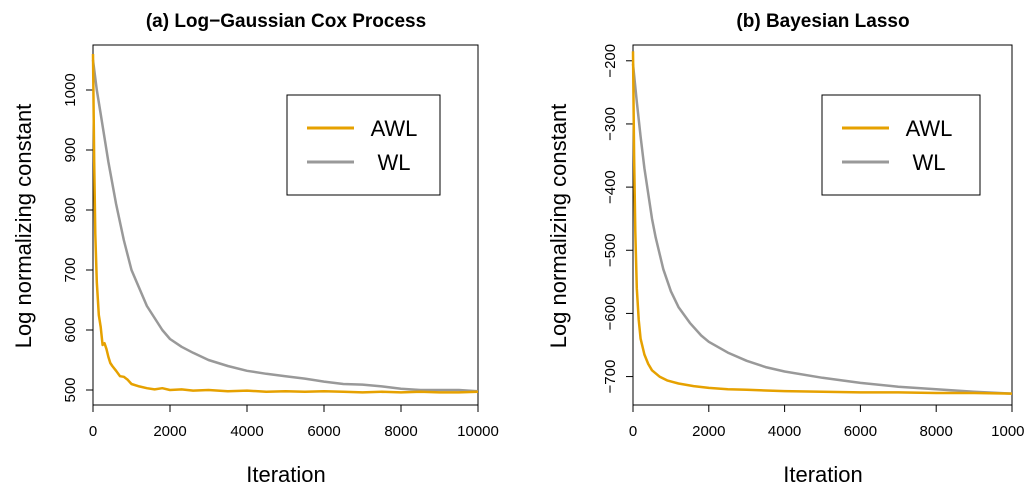 The image size is (1025, 487). I want to click on y-tick-label: 500, so click(70, 389).